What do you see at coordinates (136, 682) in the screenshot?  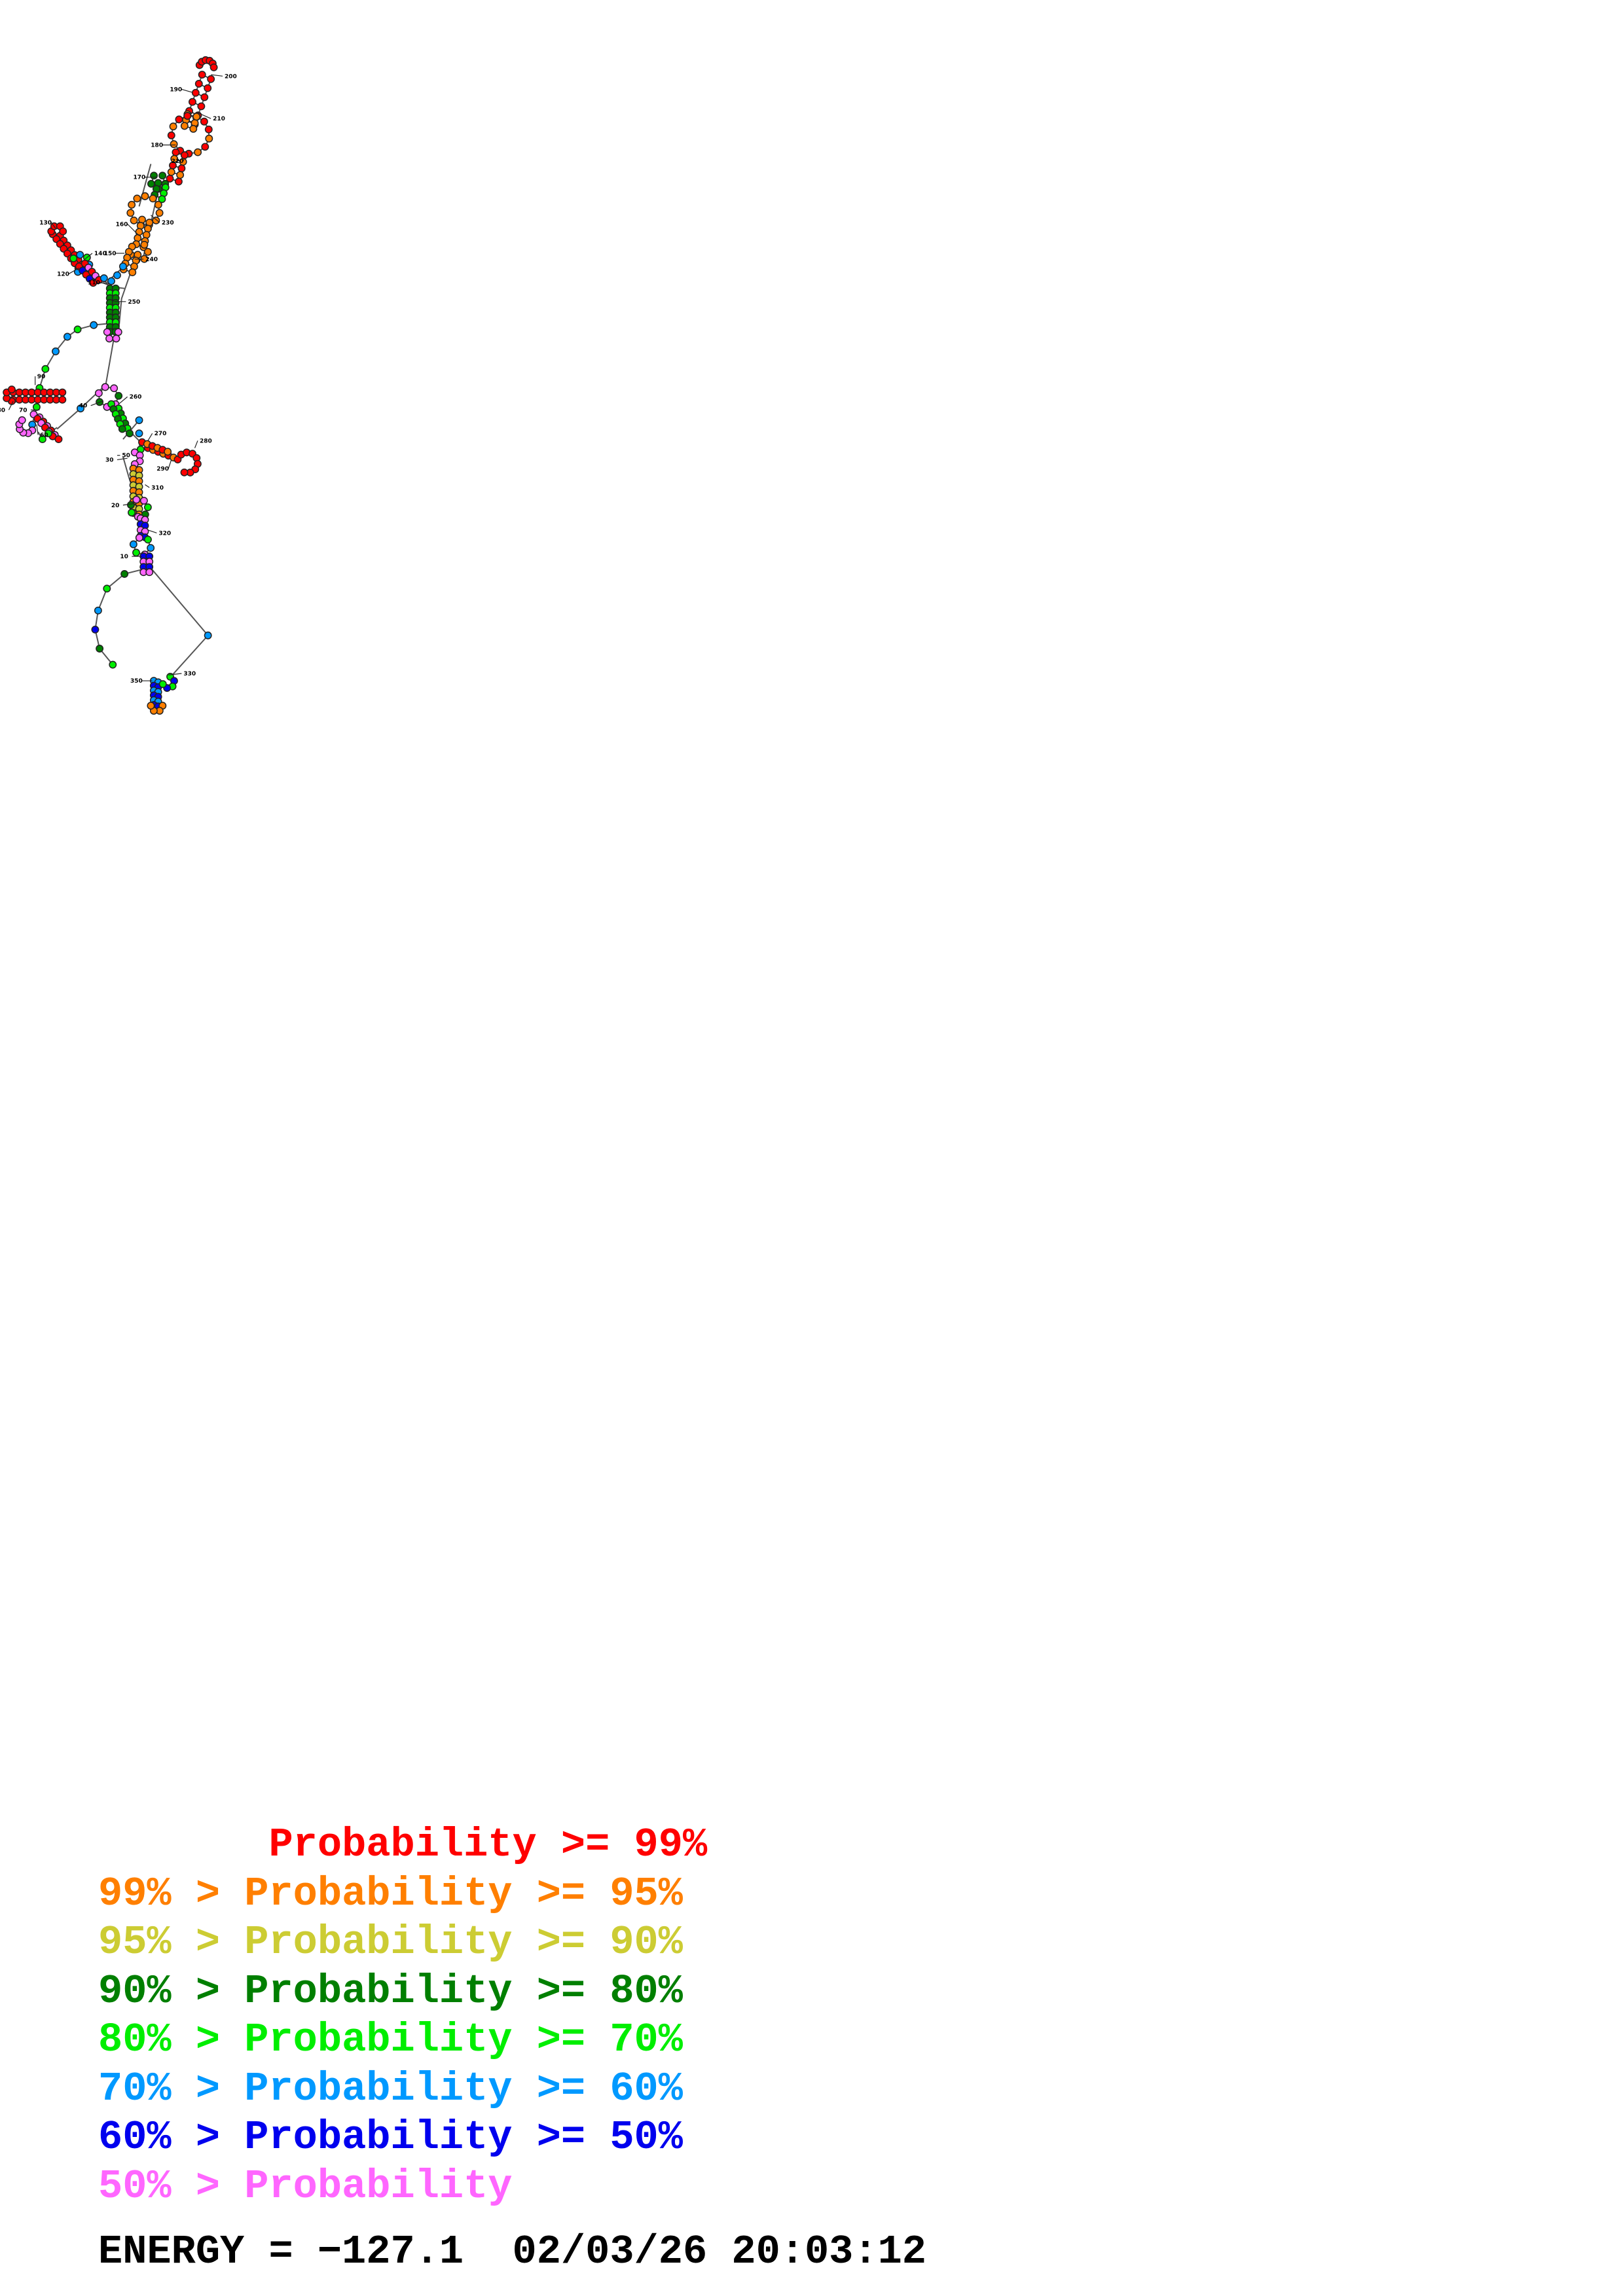 I see `index-label: 350` at bounding box center [136, 682].